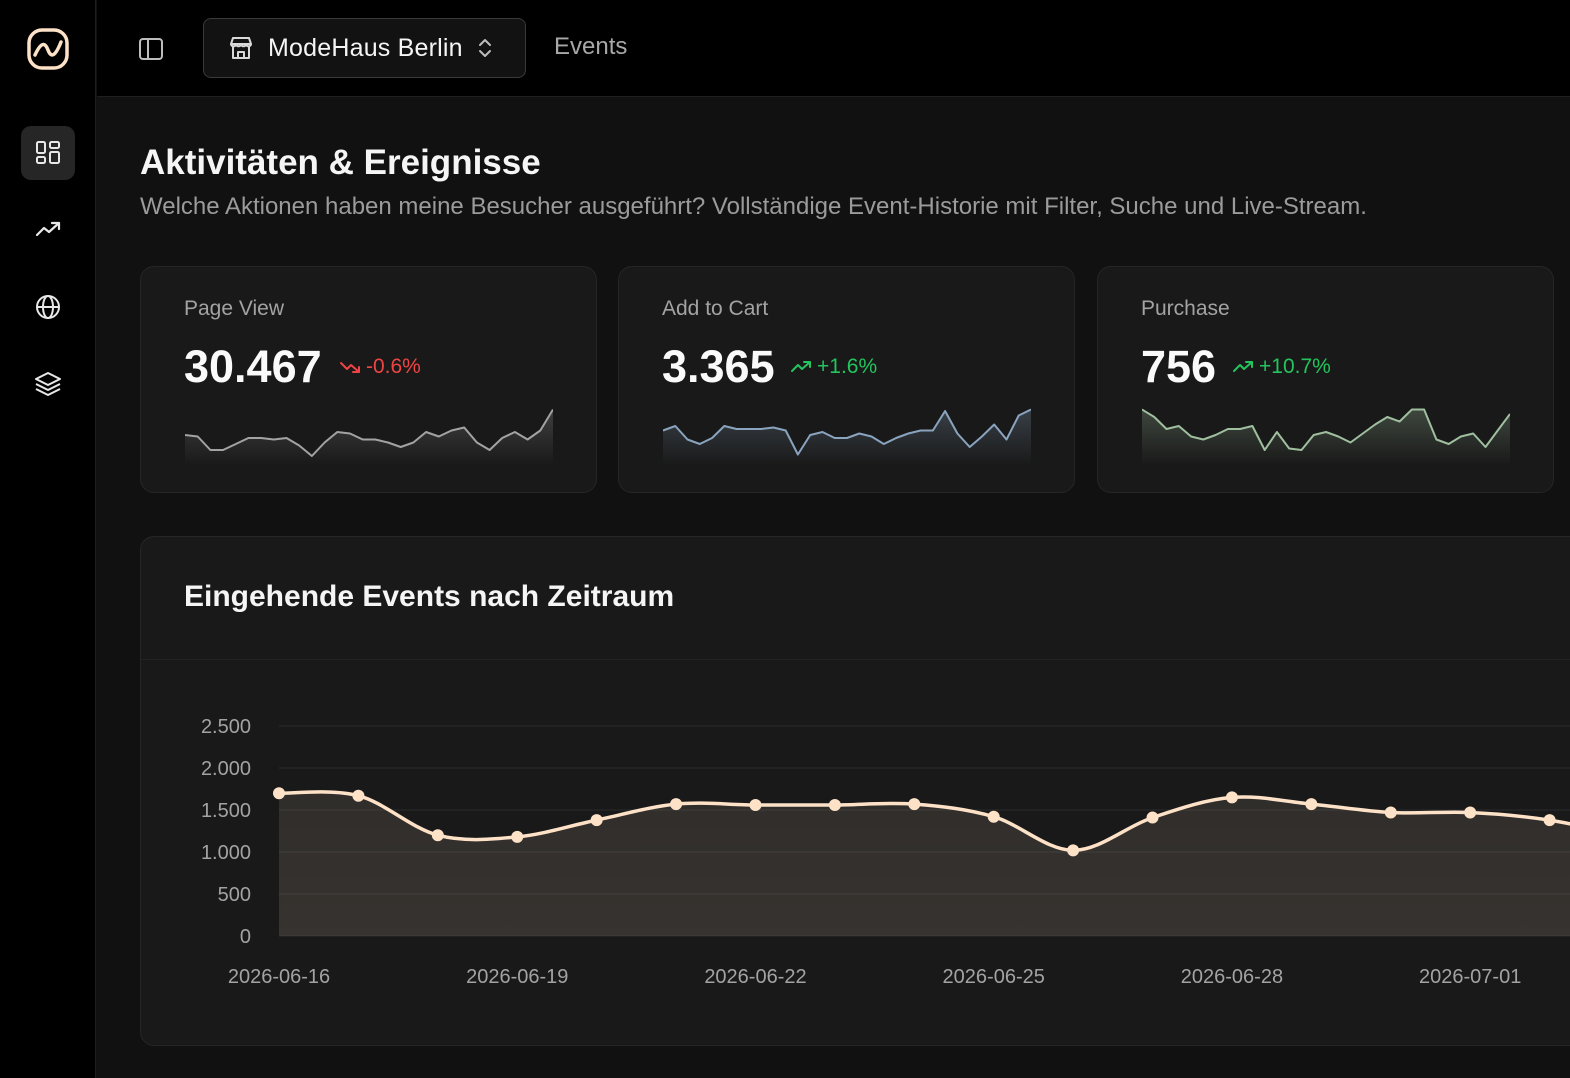  Describe the element at coordinates (715, 308) in the screenshot. I see `kpi-label: Add to Cart` at that location.